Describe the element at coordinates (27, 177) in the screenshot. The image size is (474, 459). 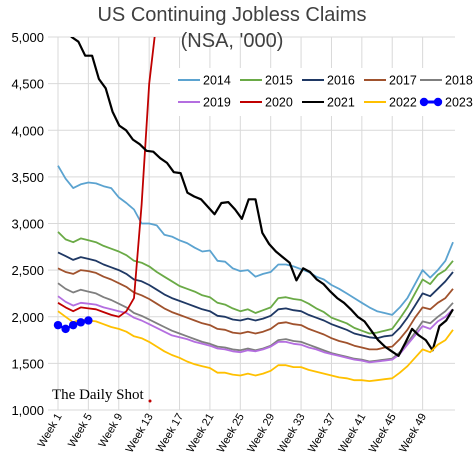
I see `y-tick-label: 3,500` at that location.